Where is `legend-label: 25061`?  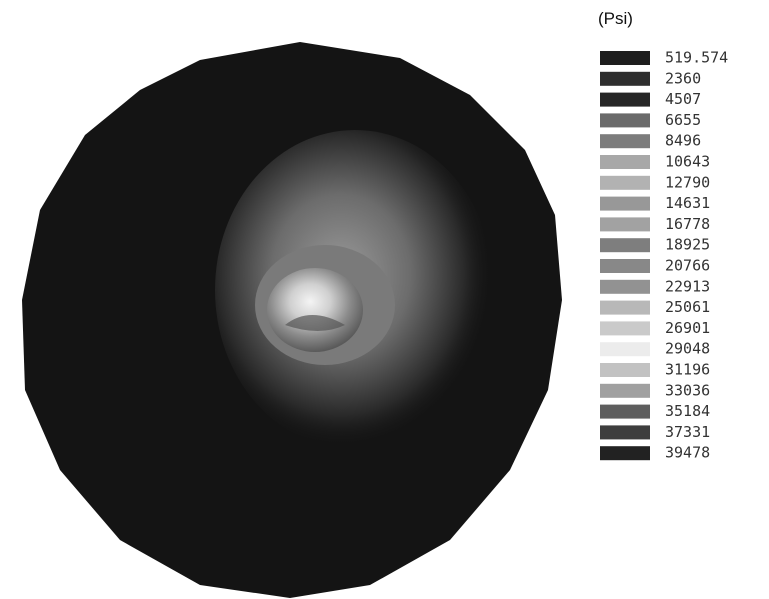 legend-label: 25061 is located at coordinates (687, 307).